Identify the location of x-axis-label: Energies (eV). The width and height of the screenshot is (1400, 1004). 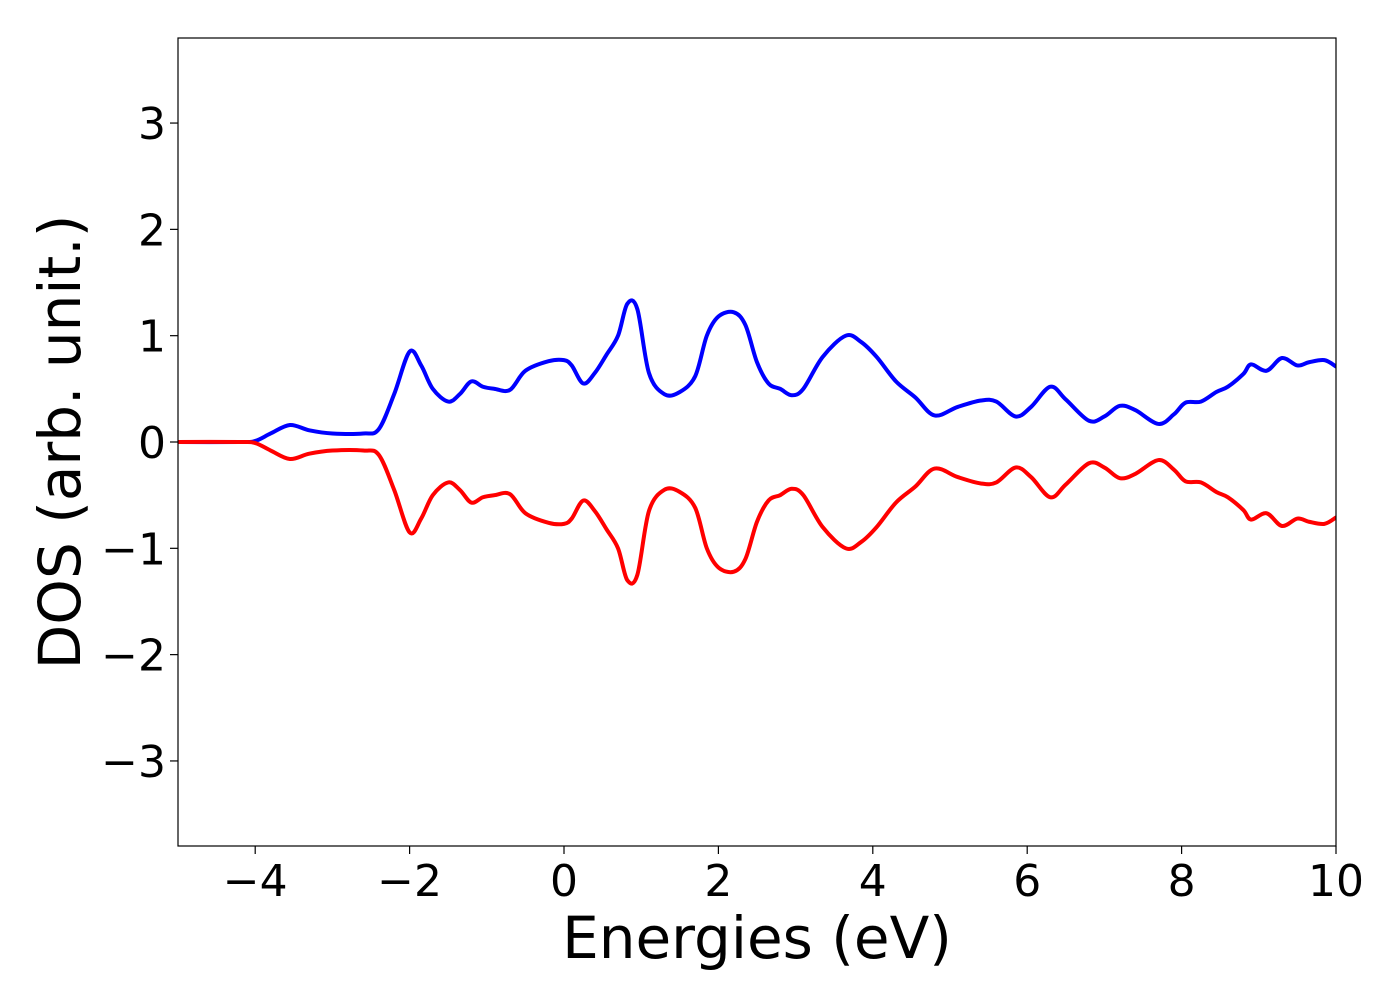
(757, 938).